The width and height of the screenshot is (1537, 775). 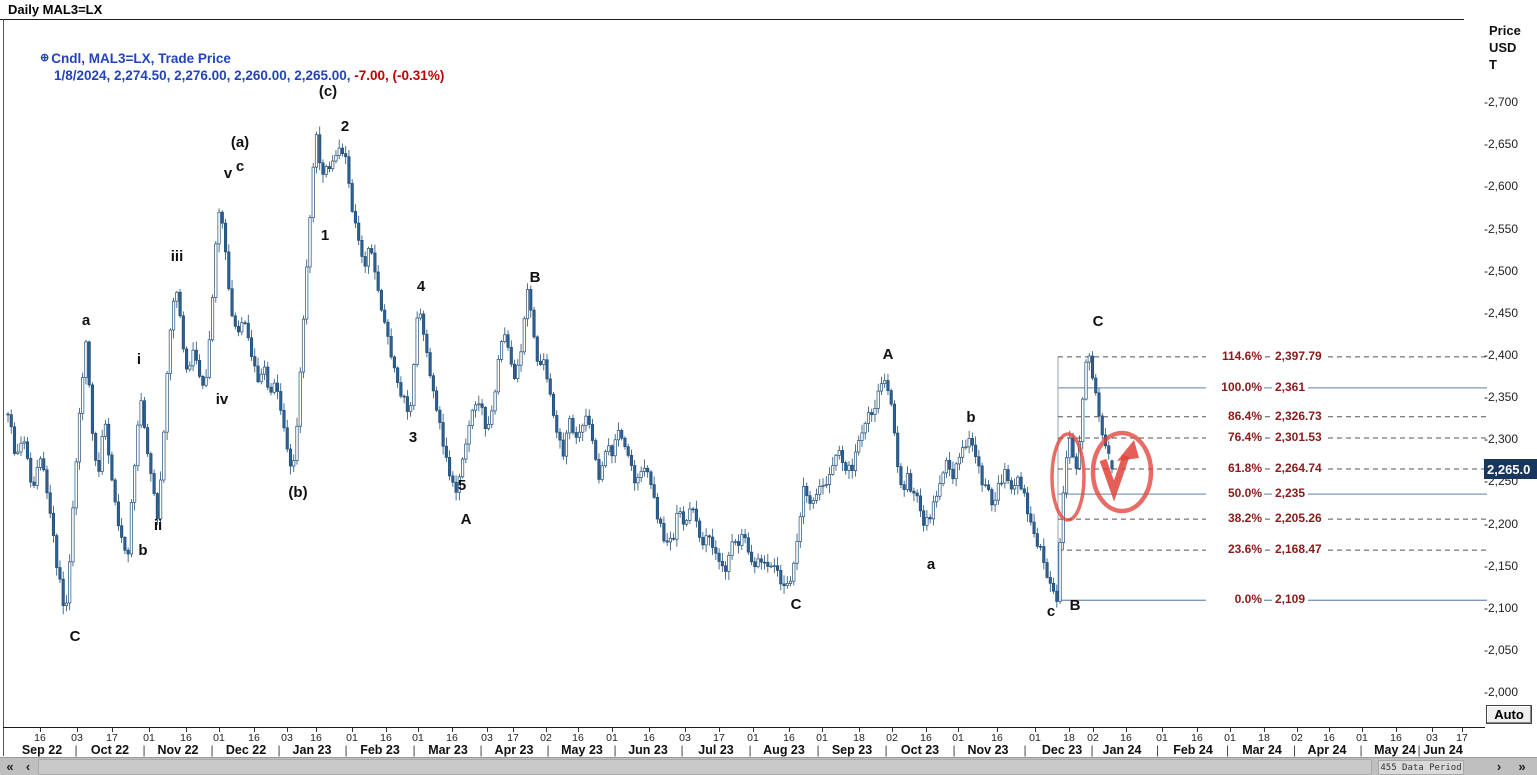 What do you see at coordinates (86, 320) in the screenshot?
I see `elliott-wave-label: a` at bounding box center [86, 320].